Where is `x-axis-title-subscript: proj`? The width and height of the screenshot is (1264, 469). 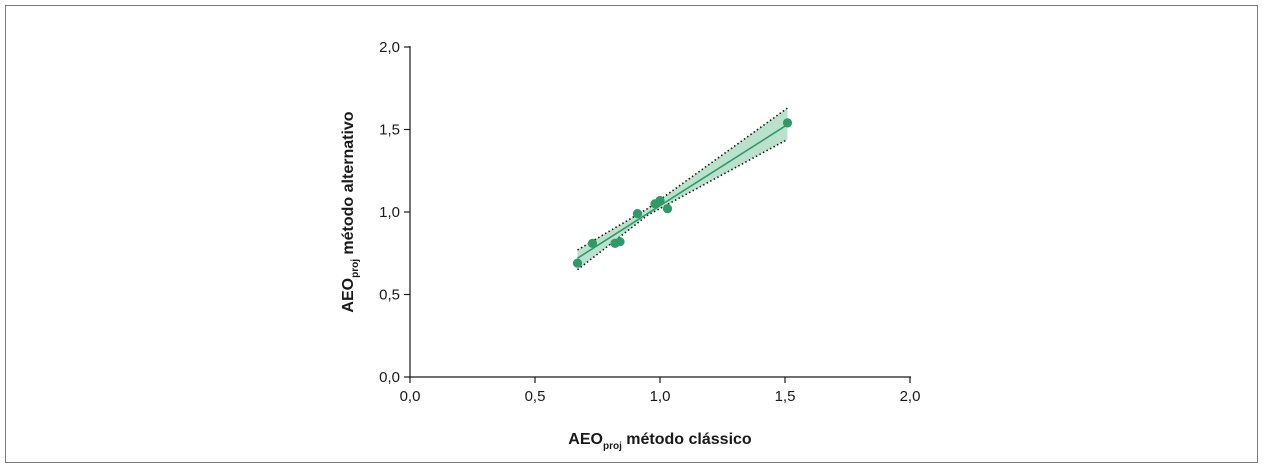
x-axis-title-subscript: proj is located at coordinates (612, 446).